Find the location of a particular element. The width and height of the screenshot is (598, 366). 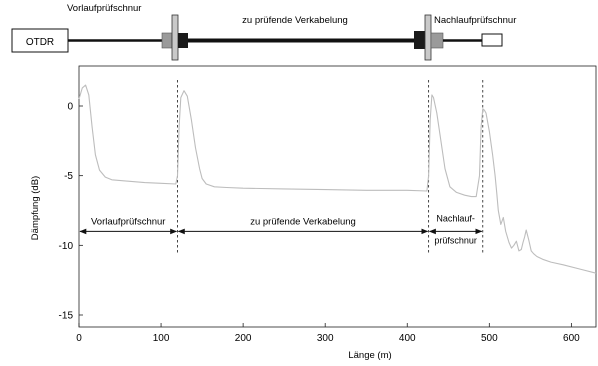

x-tick-label: 400 is located at coordinates (407, 338).